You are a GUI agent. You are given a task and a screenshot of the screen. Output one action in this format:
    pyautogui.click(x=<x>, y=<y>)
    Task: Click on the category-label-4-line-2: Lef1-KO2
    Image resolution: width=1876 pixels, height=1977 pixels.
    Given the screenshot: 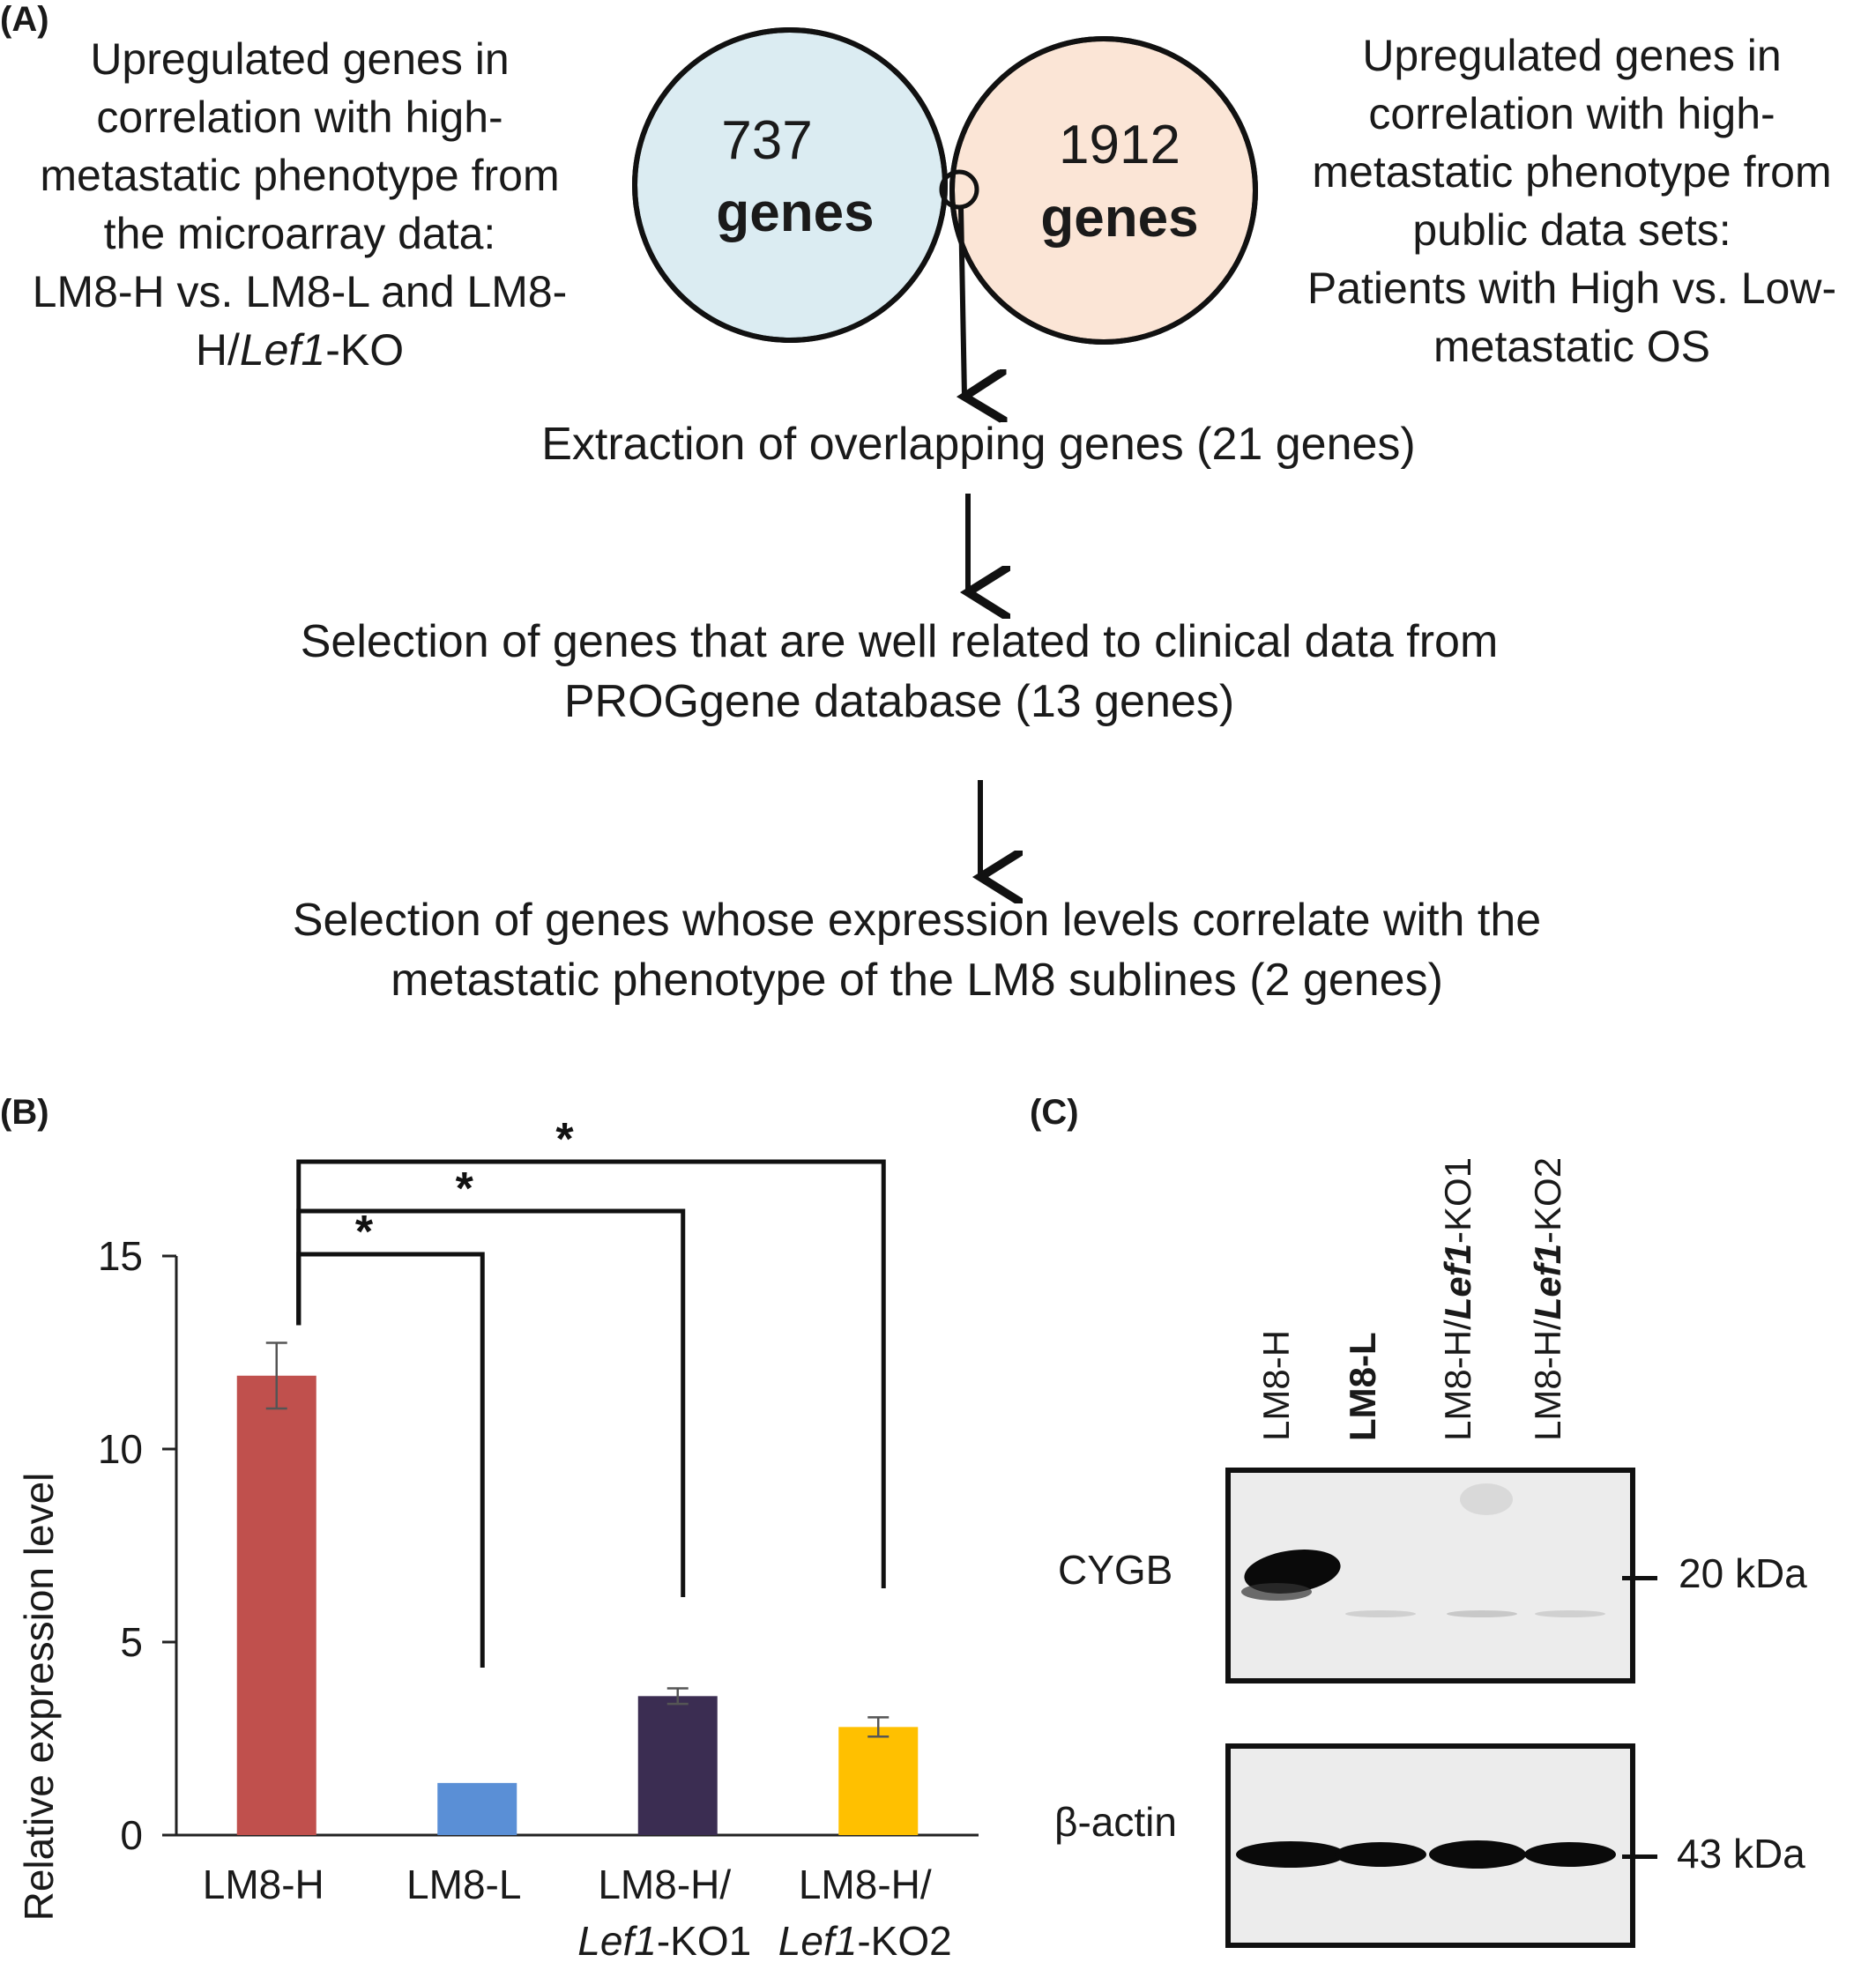 What is the action you would take?
    pyautogui.click(x=865, y=1941)
    